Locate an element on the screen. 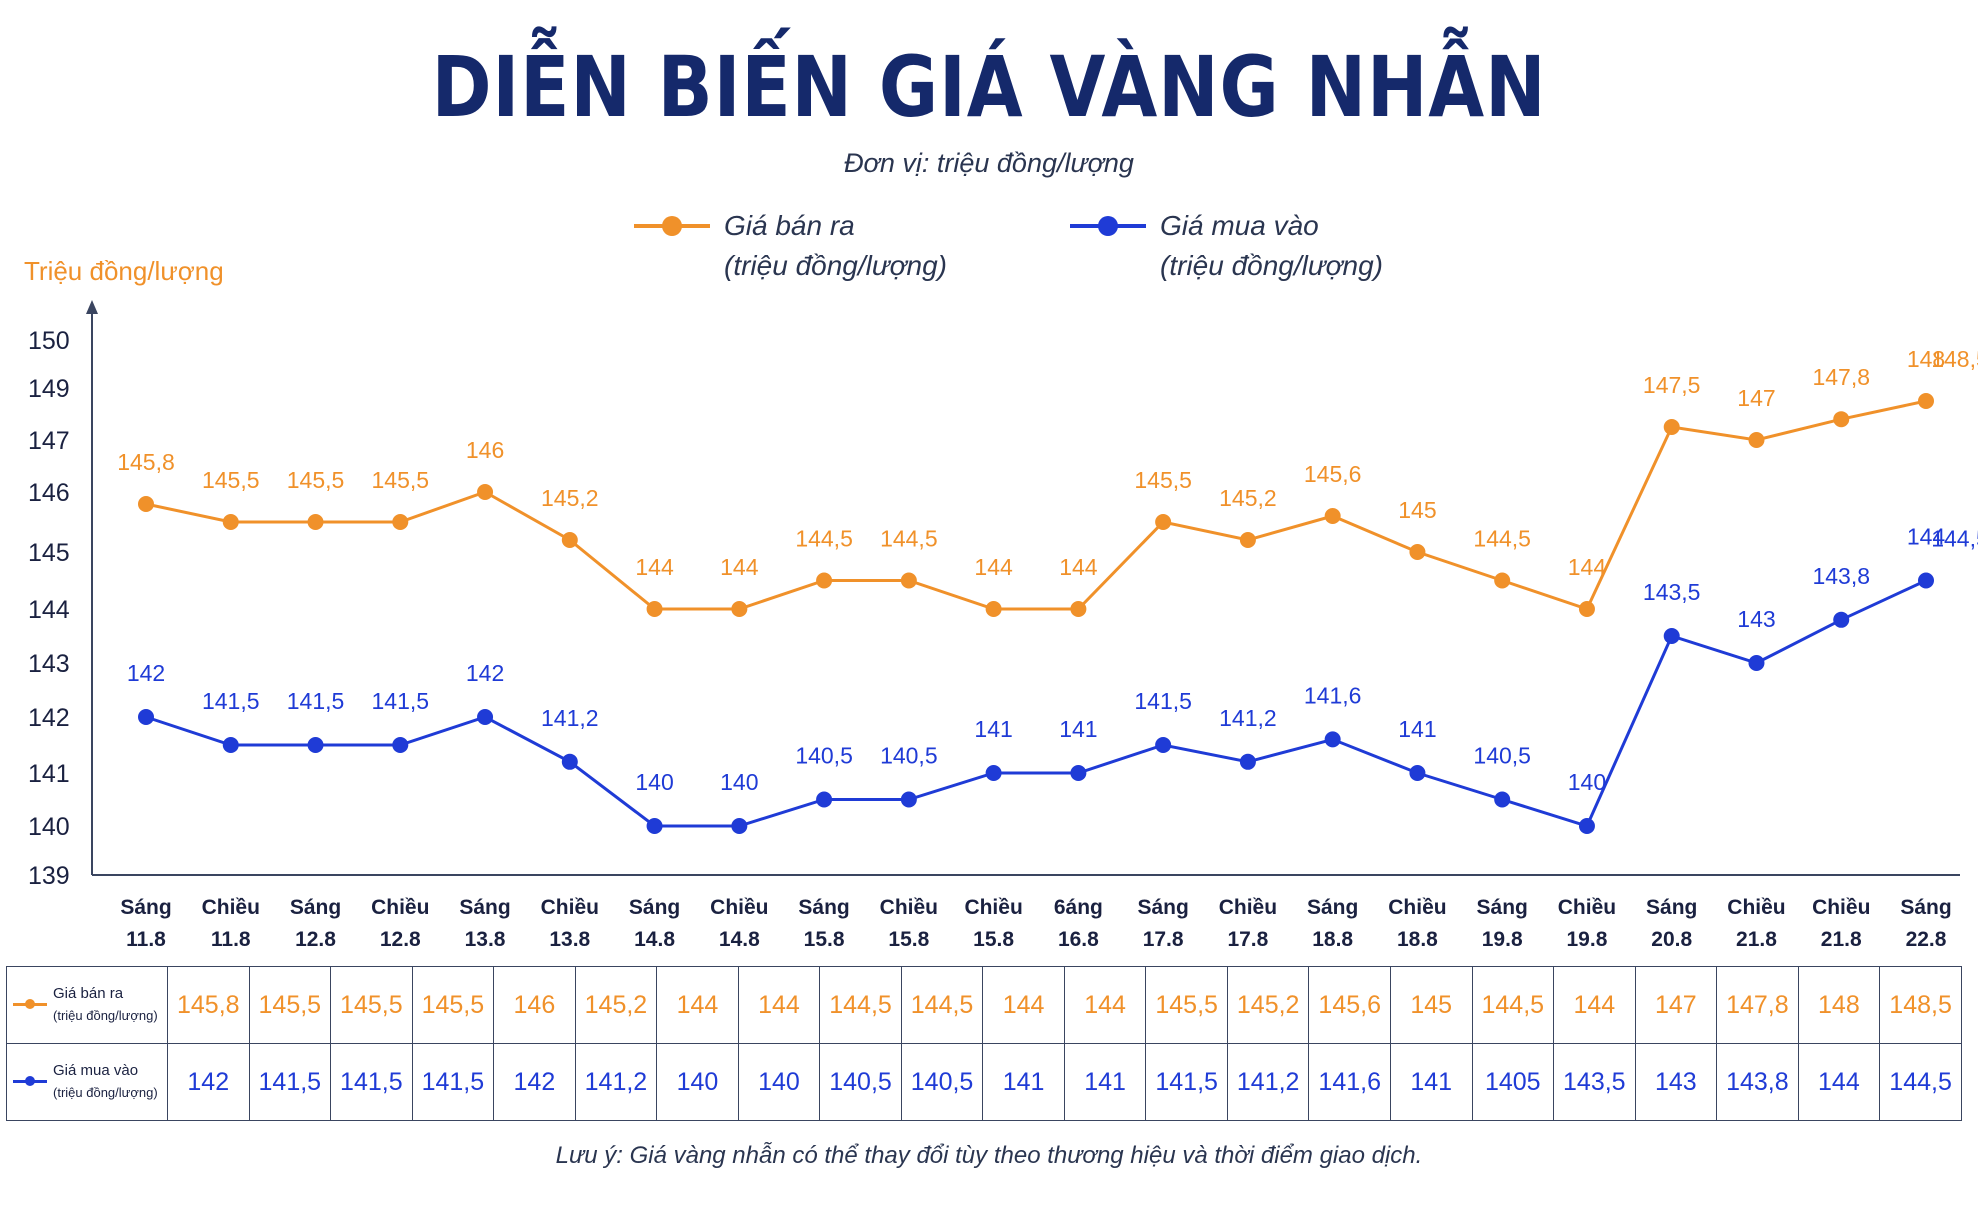 The width and height of the screenshot is (1978, 1212). data-label: 145,2 is located at coordinates (570, 498).